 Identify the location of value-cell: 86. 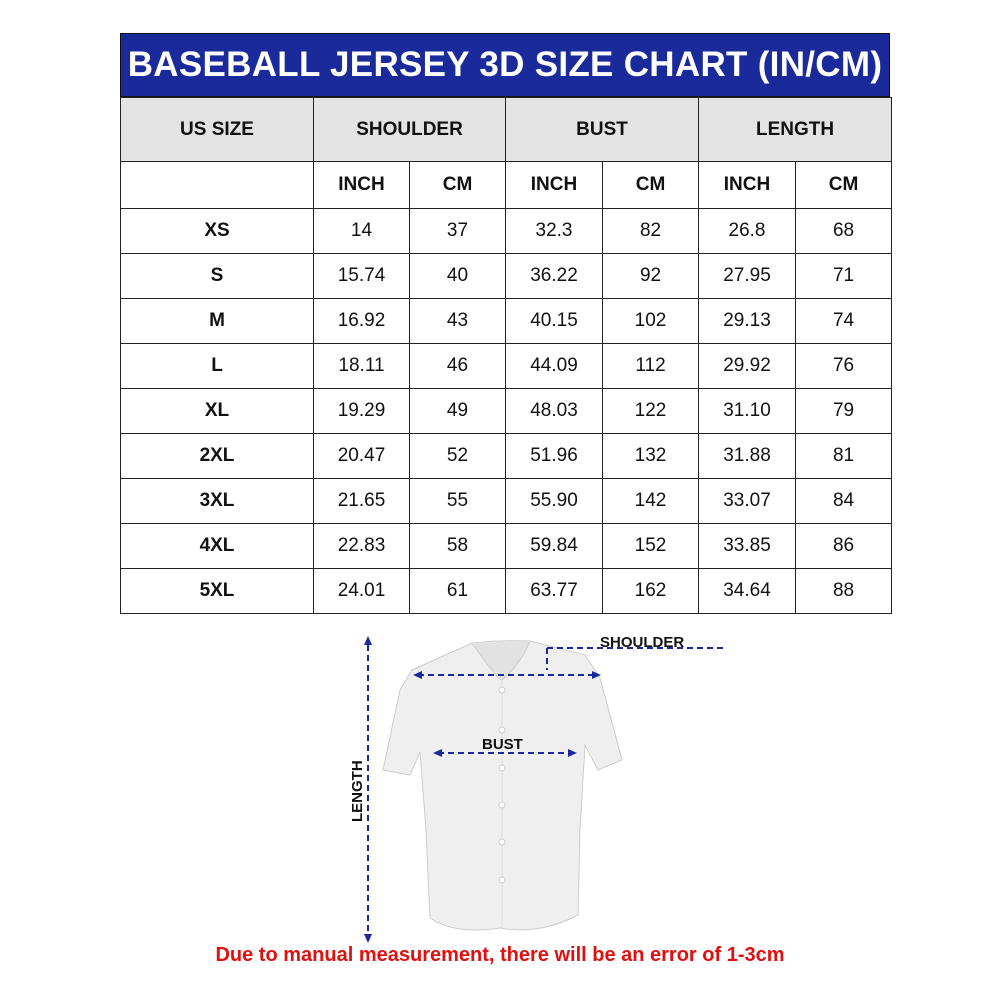
(844, 546).